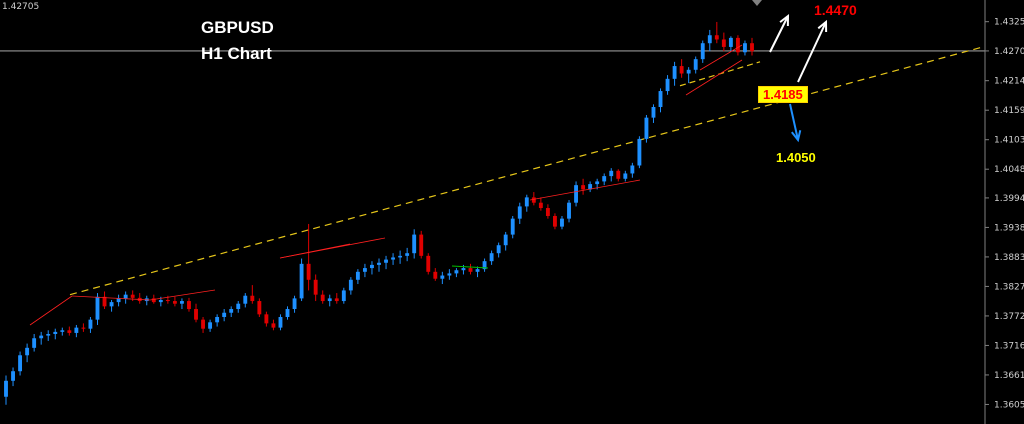 This screenshot has height=424, width=1024. What do you see at coordinates (1009, 405) in the screenshot?
I see `y-tick-label: 1.36055` at bounding box center [1009, 405].